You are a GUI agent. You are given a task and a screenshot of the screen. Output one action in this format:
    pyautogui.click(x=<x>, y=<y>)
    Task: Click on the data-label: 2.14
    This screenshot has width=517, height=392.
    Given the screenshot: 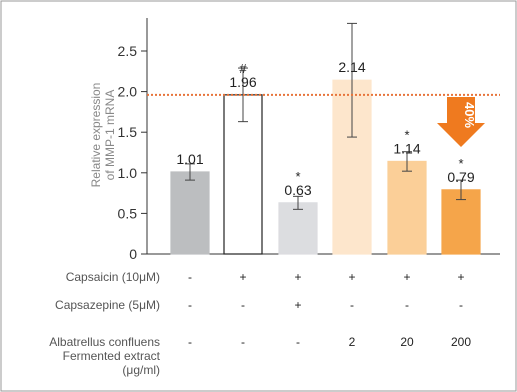 What is the action you would take?
    pyautogui.click(x=351, y=67)
    